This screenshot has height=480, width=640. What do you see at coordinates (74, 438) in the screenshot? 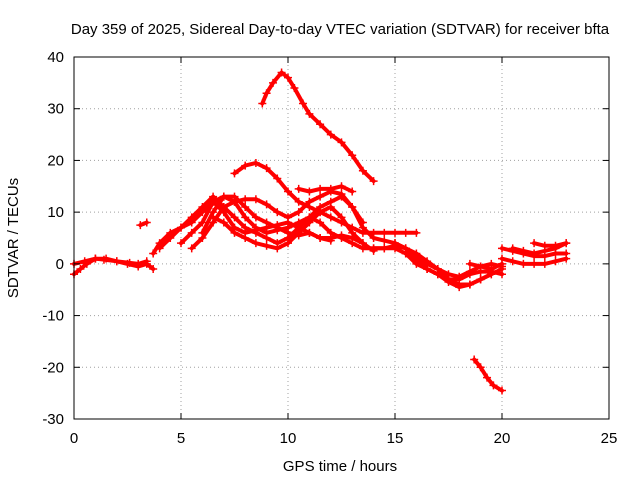
I see `x-tick-label: 0` at bounding box center [74, 438].